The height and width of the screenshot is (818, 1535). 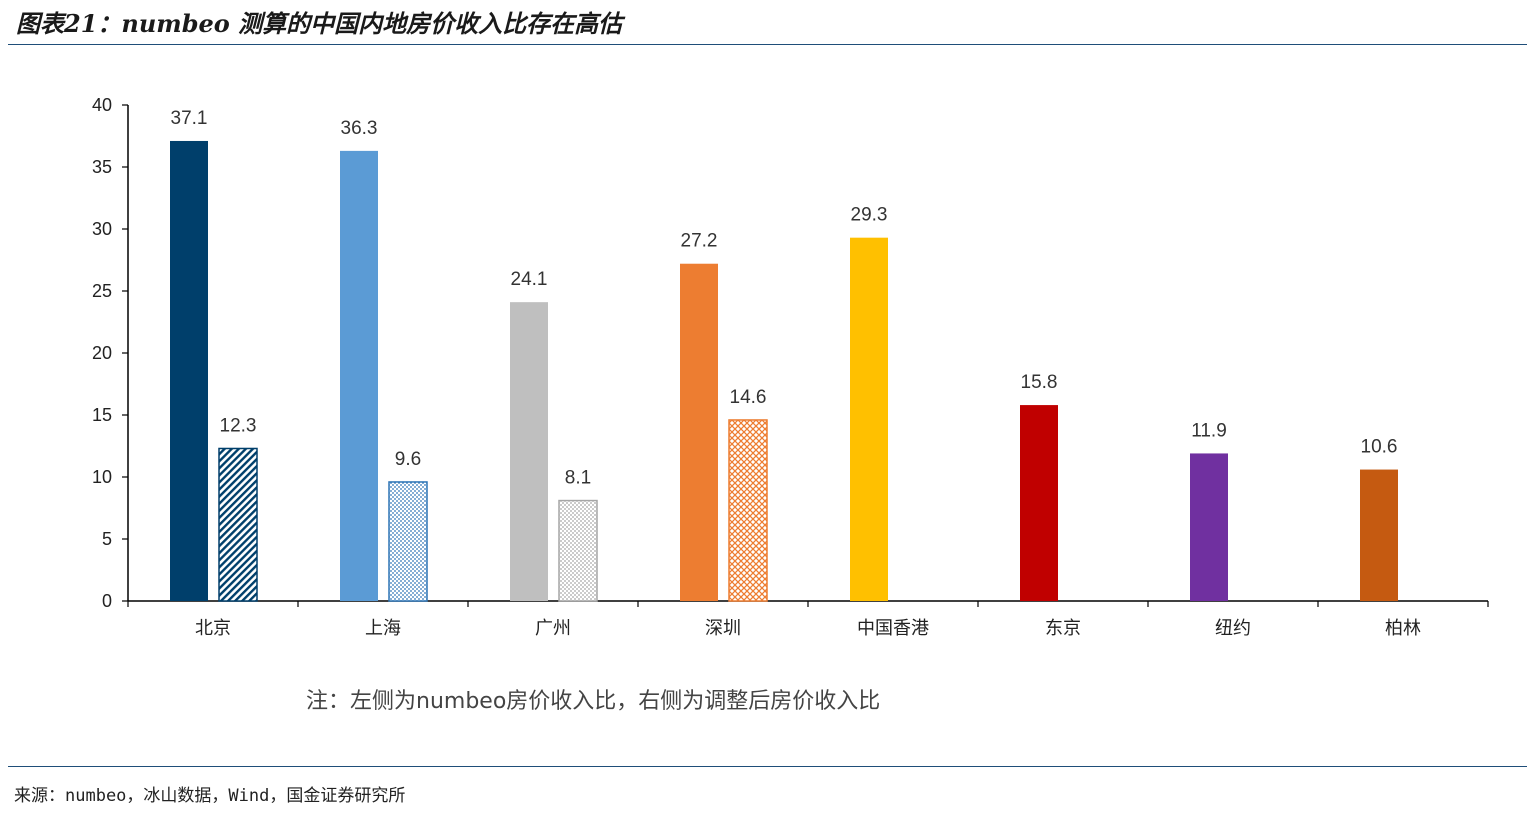 What do you see at coordinates (529, 279) in the screenshot?
I see `data-label-numbeo: 24.1` at bounding box center [529, 279].